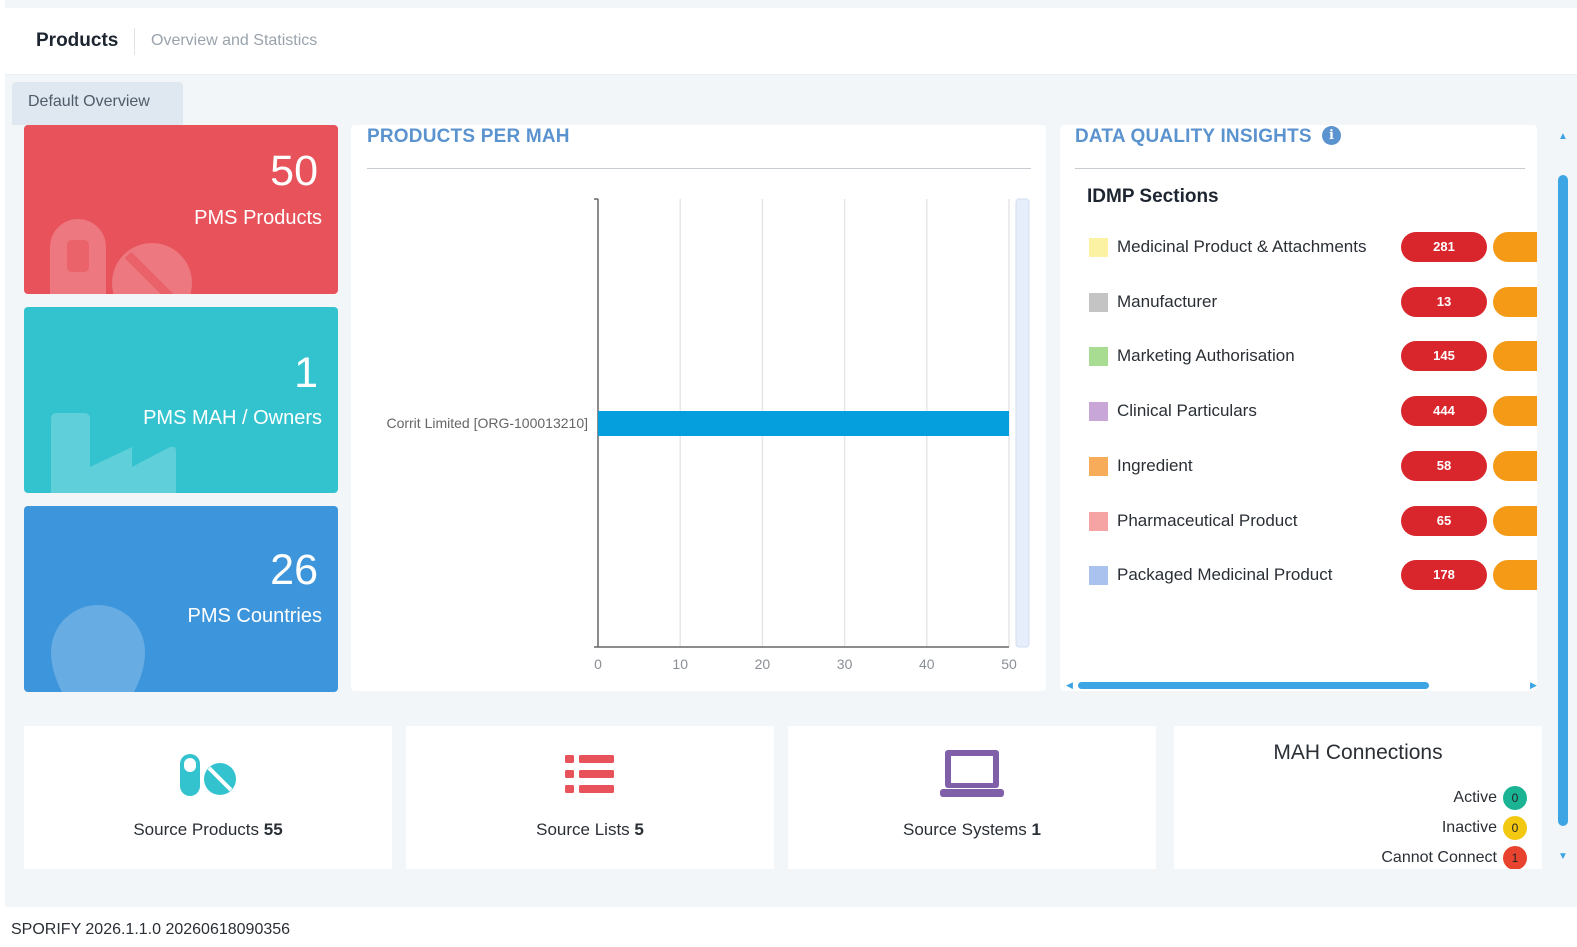  I want to click on source-label-text: Source Systems, so click(965, 829).